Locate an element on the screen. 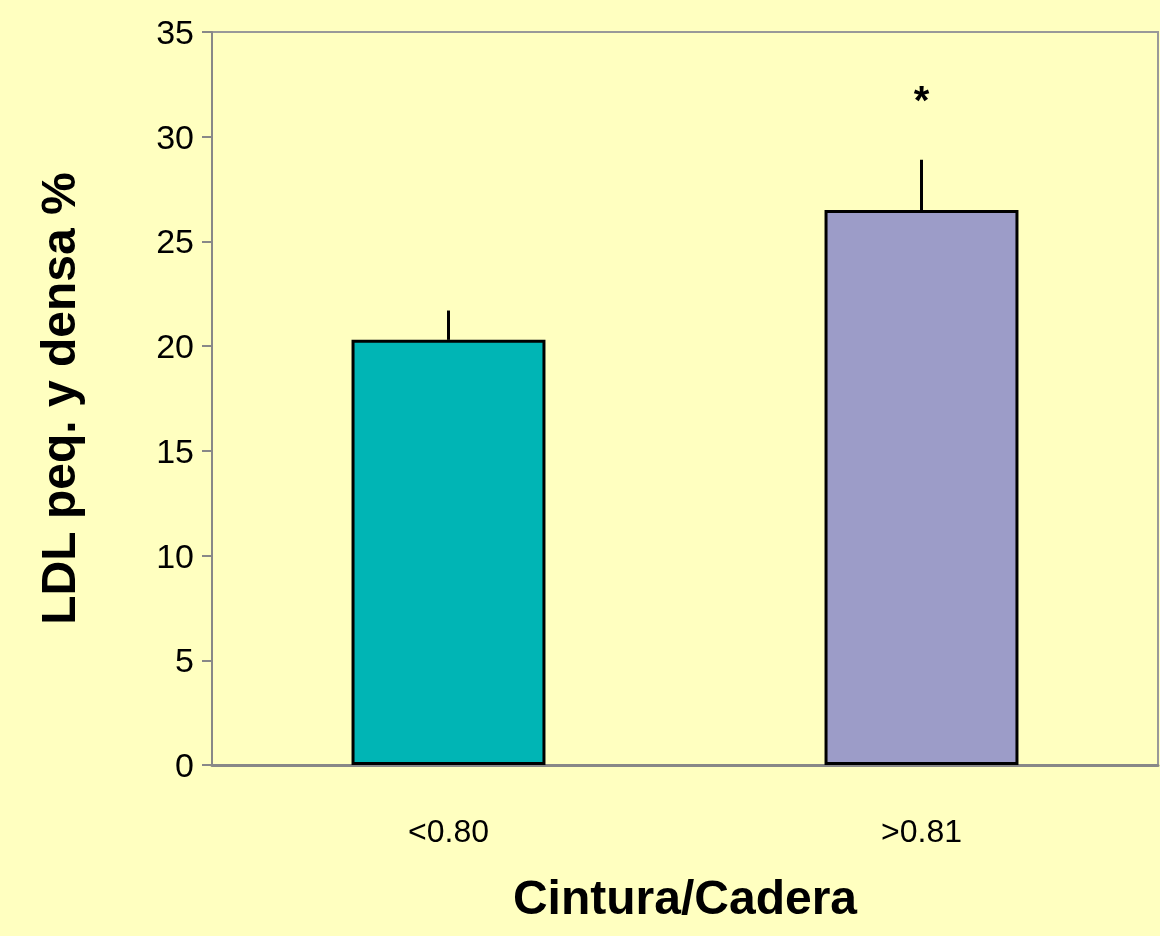  annotation: * is located at coordinates (921, 99).